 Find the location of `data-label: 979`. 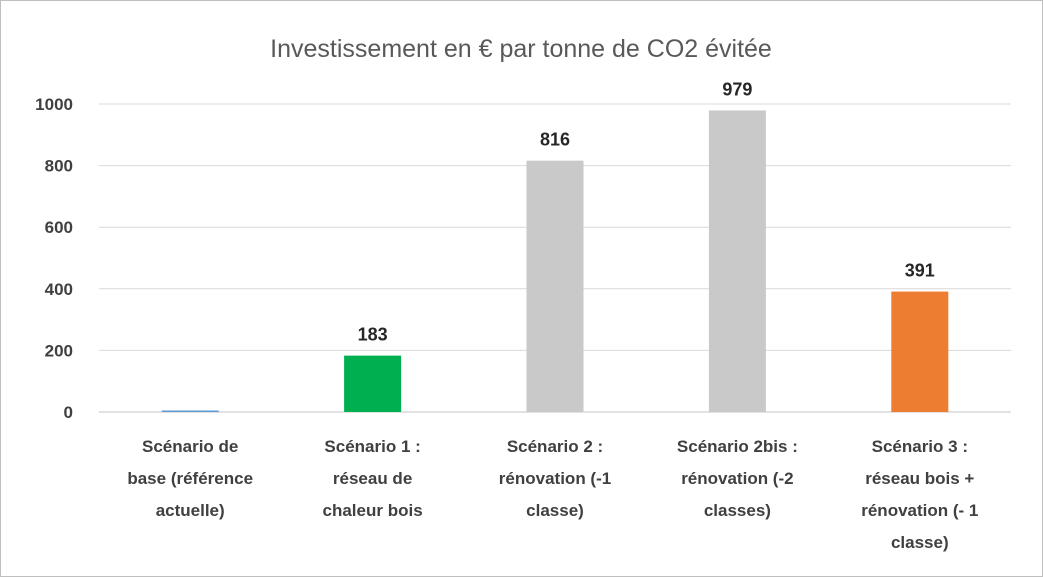

data-label: 979 is located at coordinates (737, 89).